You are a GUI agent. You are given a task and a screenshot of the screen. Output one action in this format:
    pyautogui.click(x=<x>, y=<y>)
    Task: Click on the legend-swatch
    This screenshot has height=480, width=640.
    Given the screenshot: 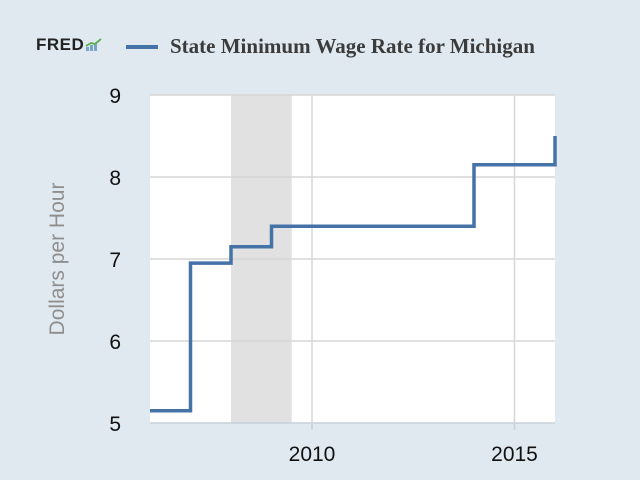 What is the action you would take?
    pyautogui.click(x=142, y=46)
    